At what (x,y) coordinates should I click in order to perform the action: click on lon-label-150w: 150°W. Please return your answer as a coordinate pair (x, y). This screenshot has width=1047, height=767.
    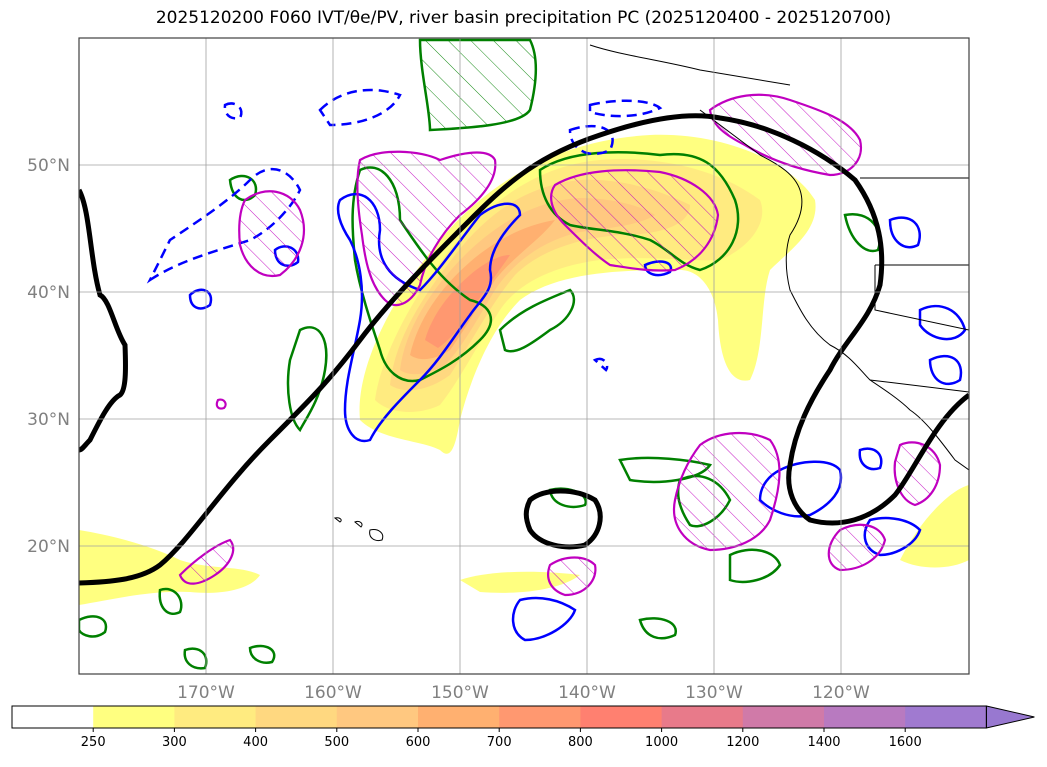
    Looking at the image, I should click on (460, 693).